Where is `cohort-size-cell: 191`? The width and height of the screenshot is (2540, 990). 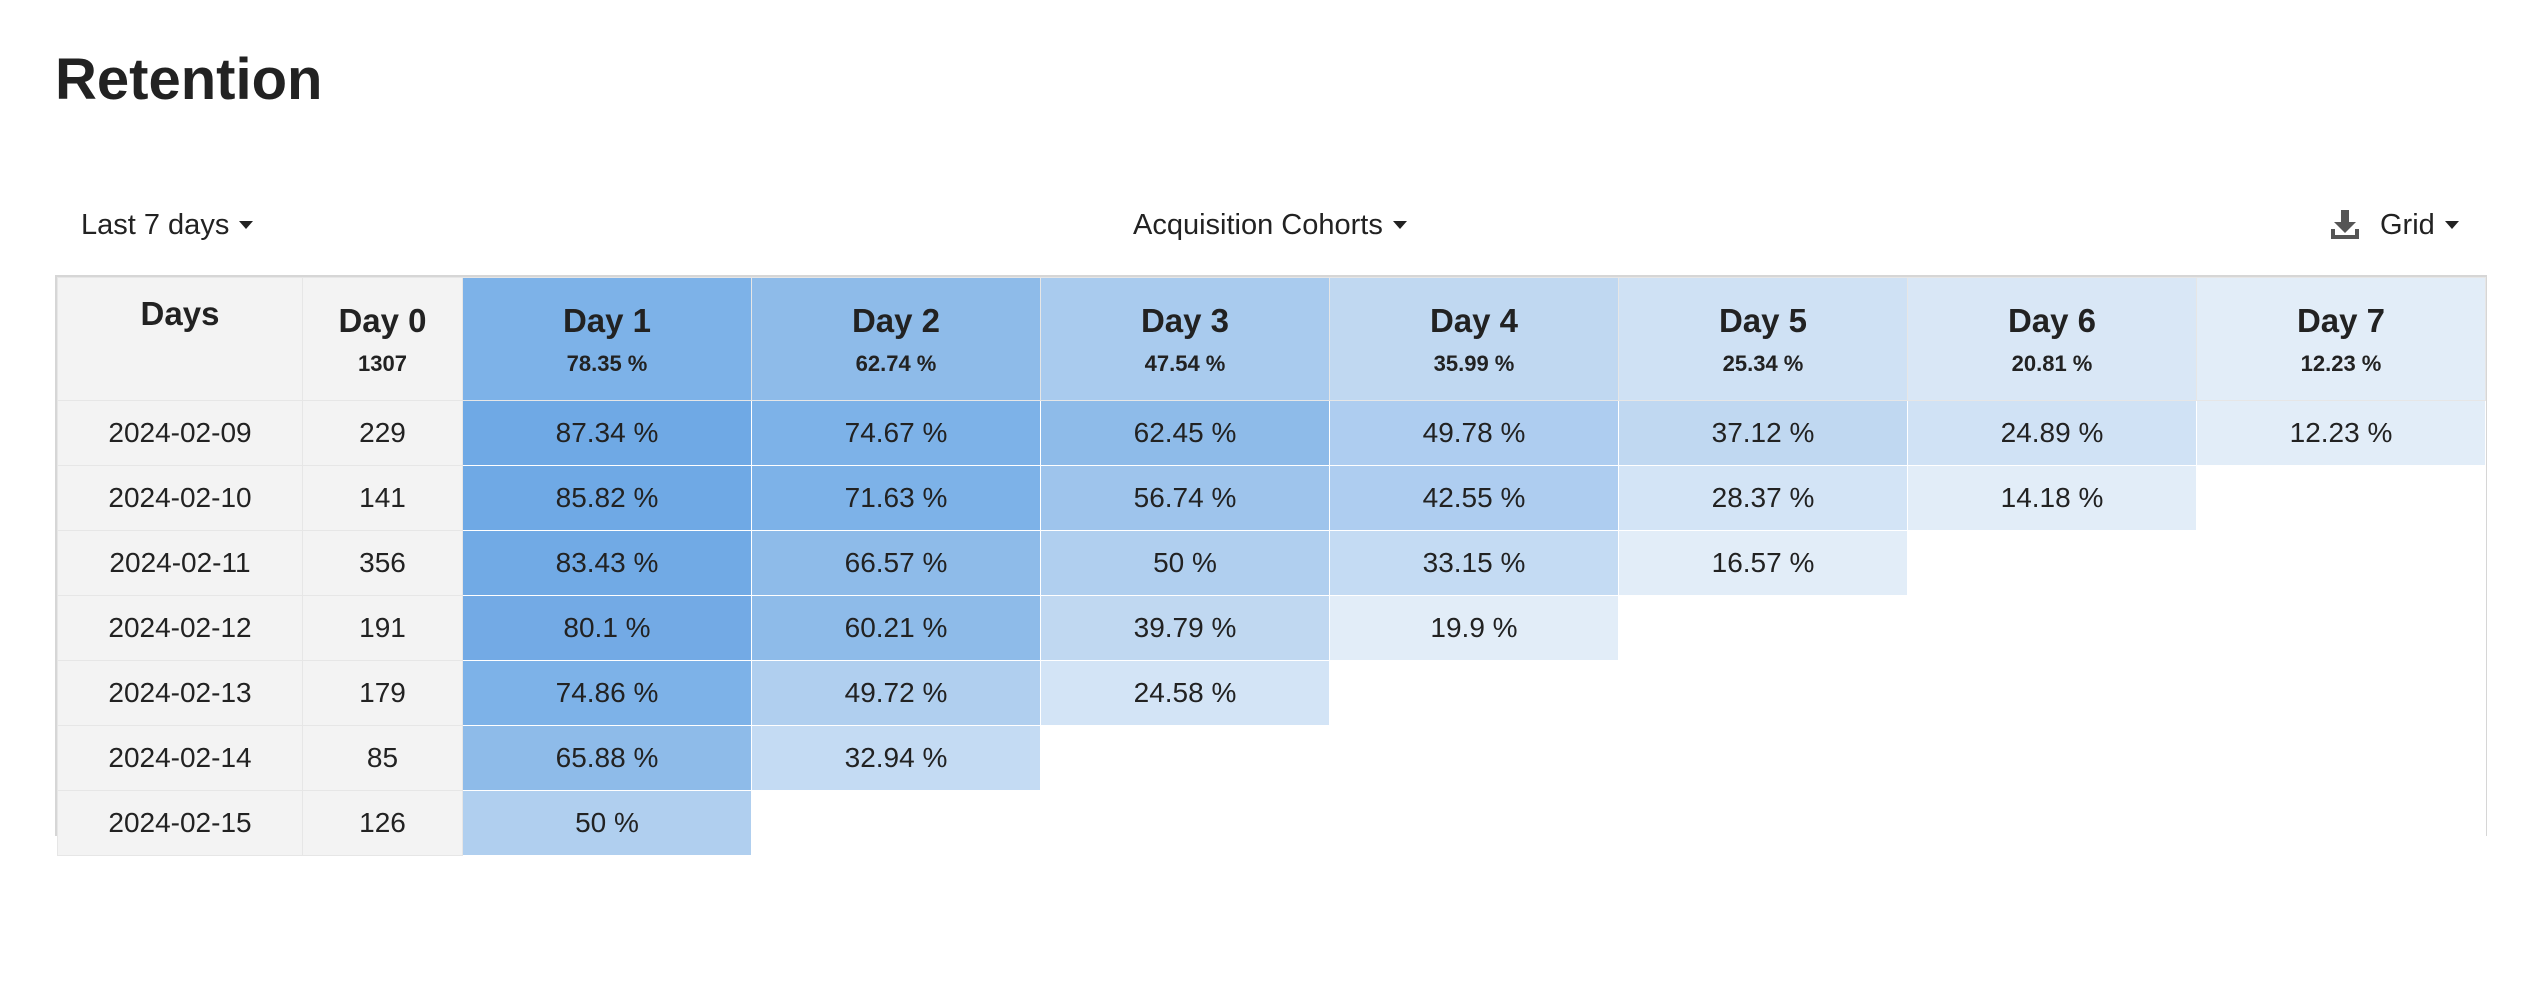
cohort-size-cell: 191 is located at coordinates (382, 628).